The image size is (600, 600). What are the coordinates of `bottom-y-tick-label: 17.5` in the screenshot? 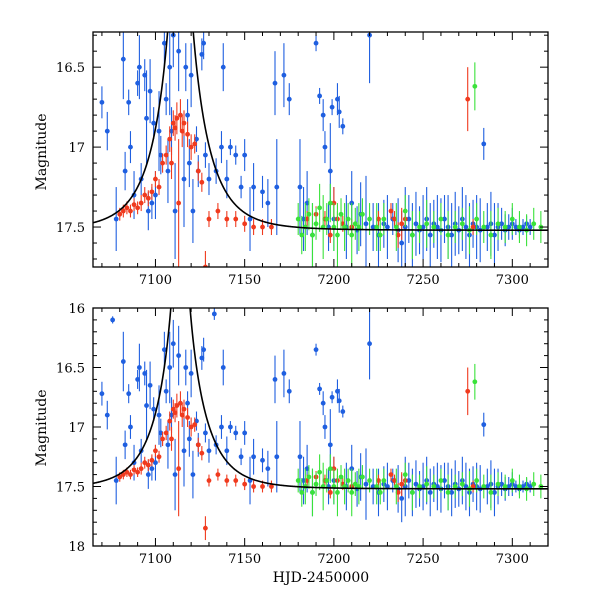 It's located at (70, 488).